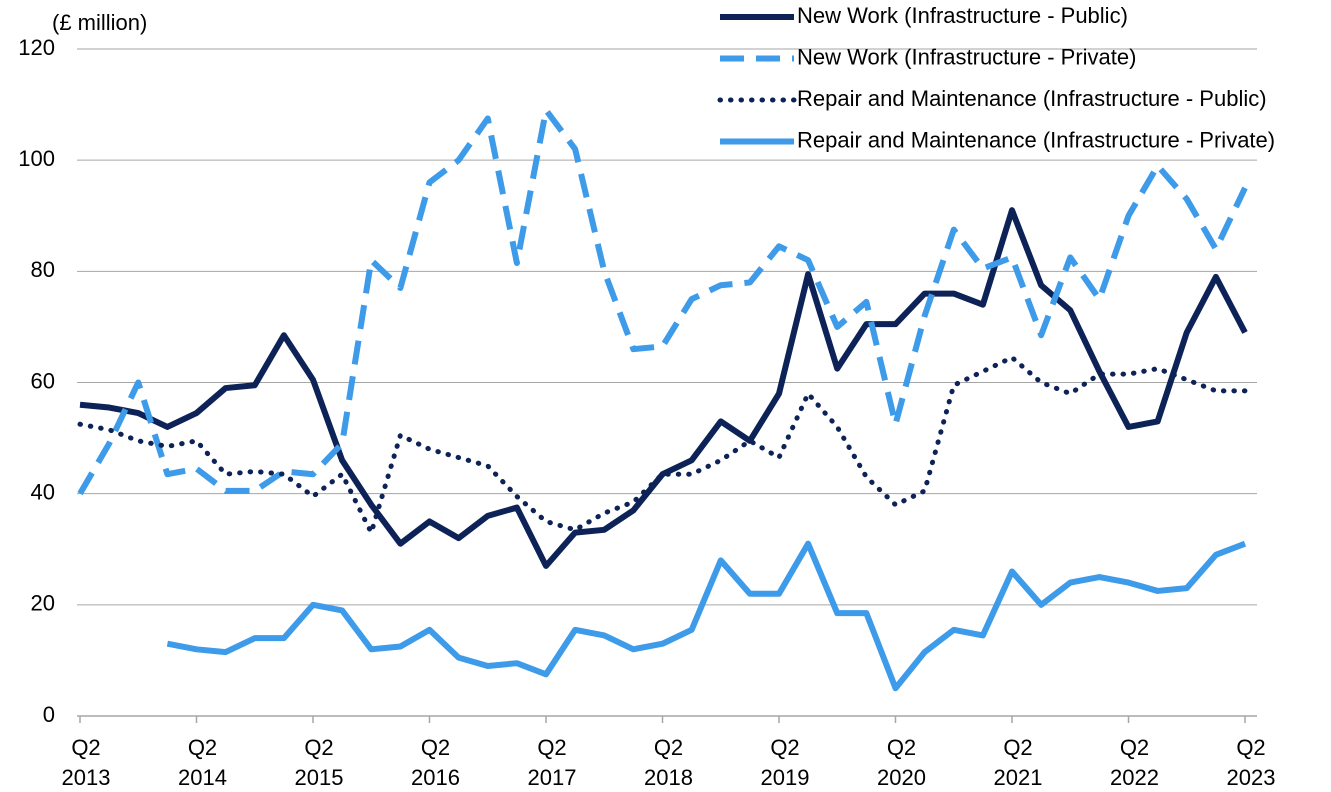 Image resolution: width=1331 pixels, height=792 pixels. What do you see at coordinates (552, 762) in the screenshot?
I see `x-tick-label: Q2 2017` at bounding box center [552, 762].